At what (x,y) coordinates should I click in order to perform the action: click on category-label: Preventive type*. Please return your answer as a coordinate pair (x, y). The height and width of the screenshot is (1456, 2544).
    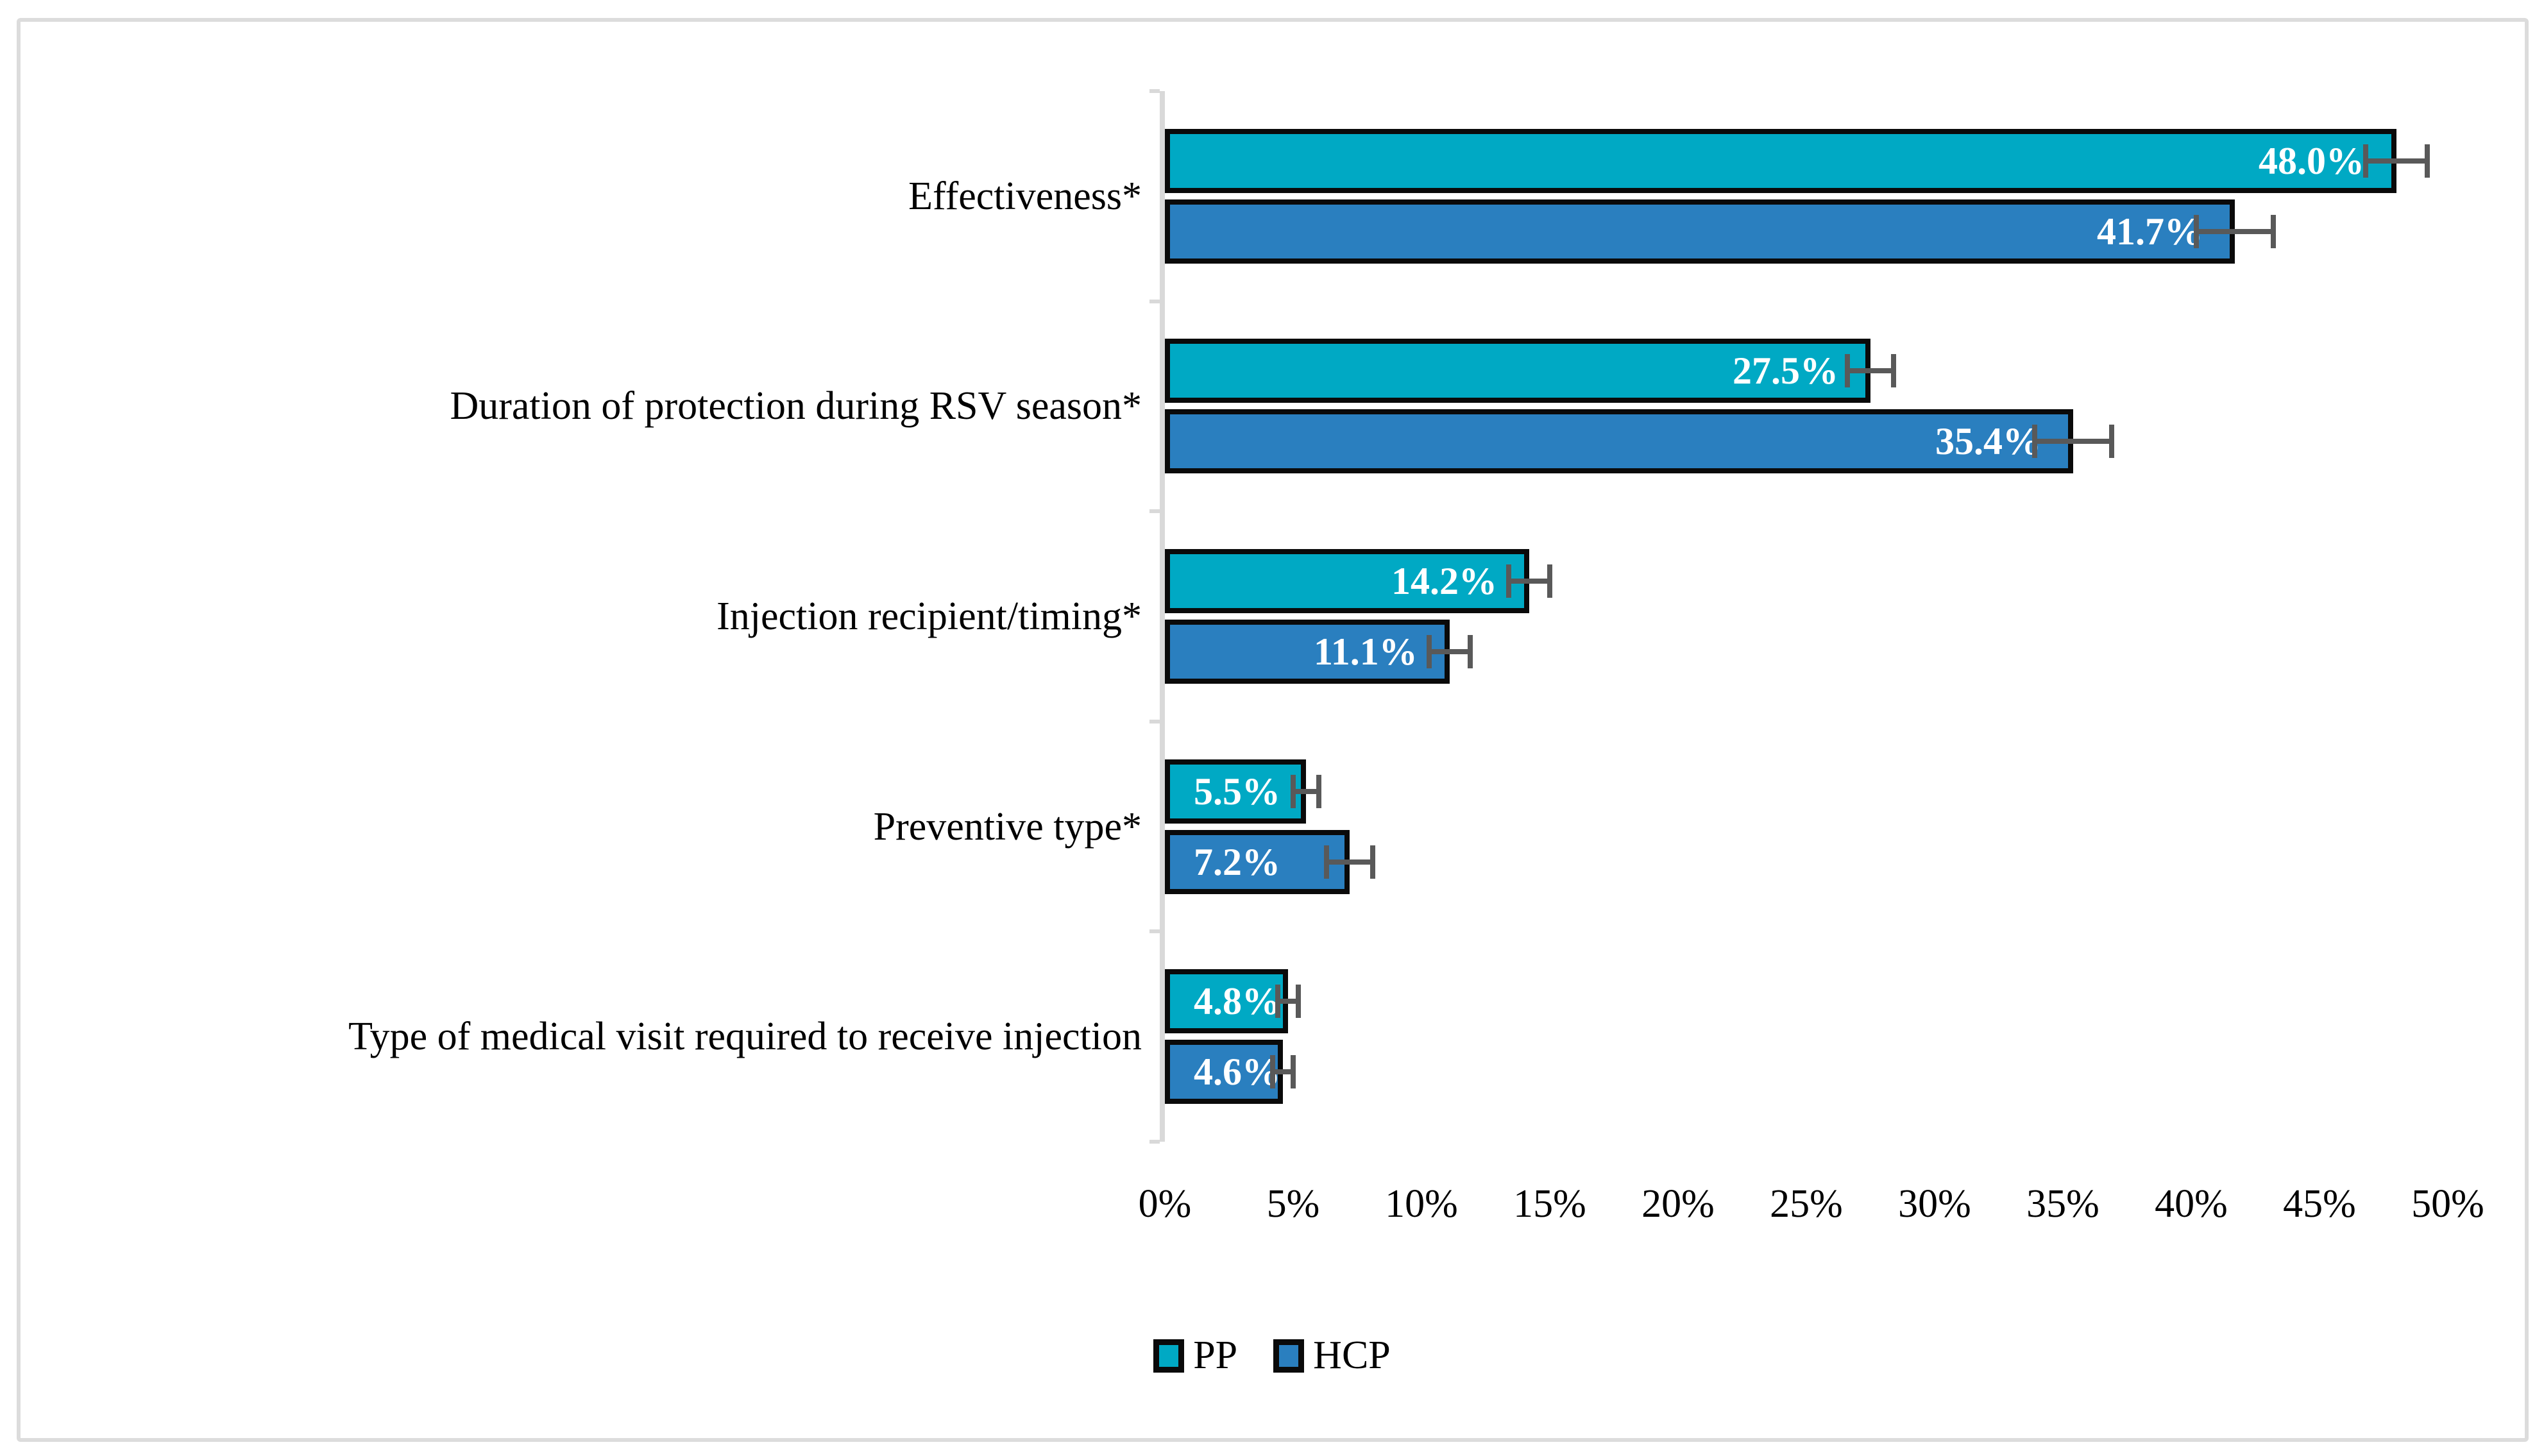
    Looking at the image, I should click on (1007, 826).